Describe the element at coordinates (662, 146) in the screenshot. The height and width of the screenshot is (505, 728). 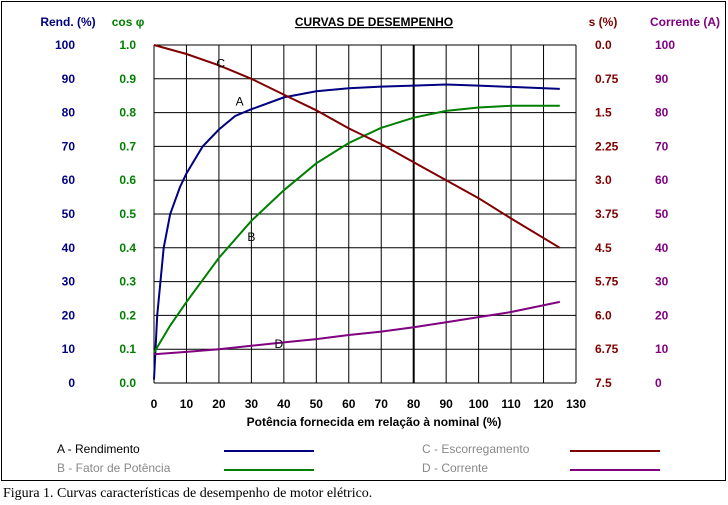
I see `y-tick-corr: 70` at that location.